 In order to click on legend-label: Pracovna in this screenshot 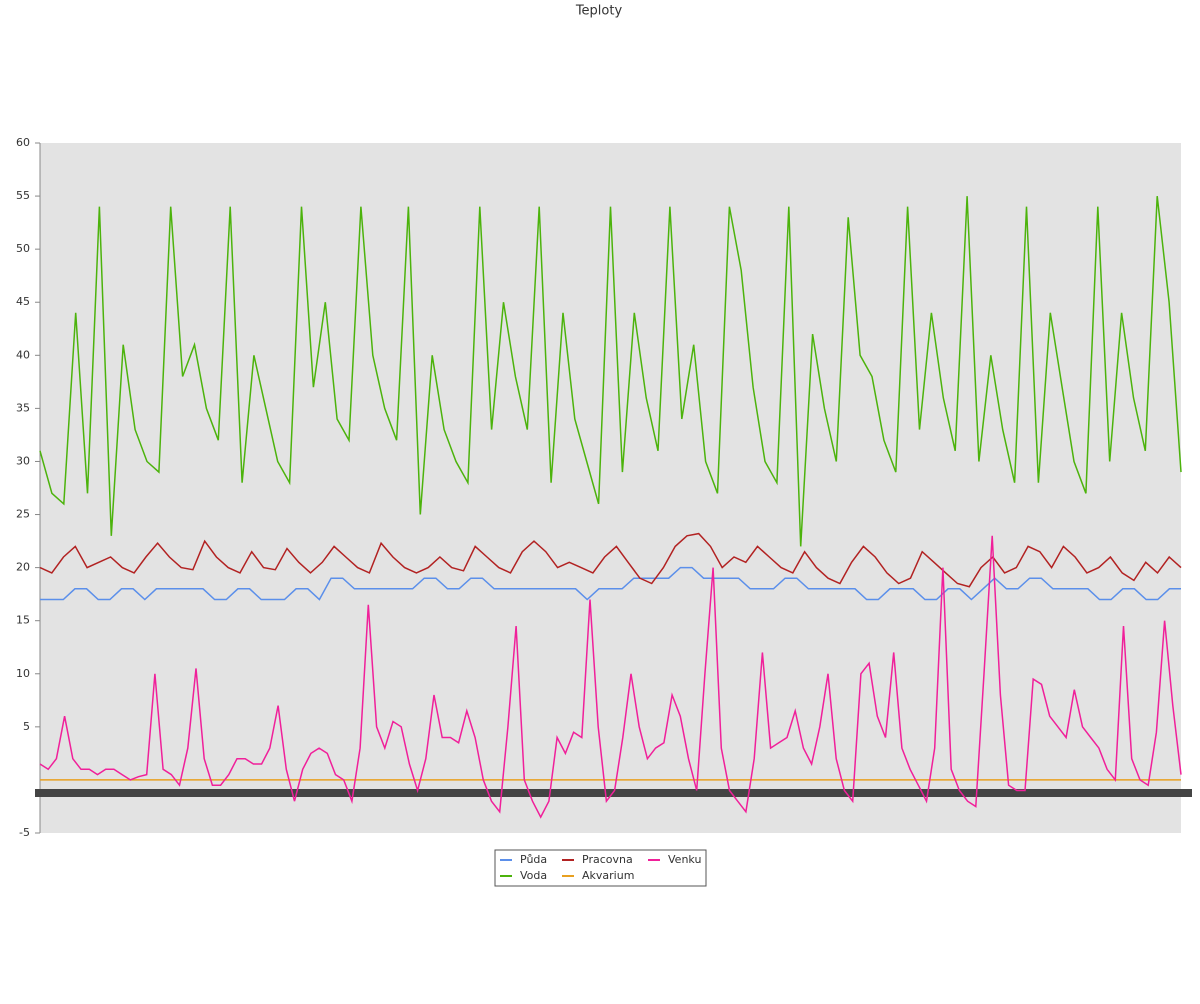, I will do `click(607, 859)`.